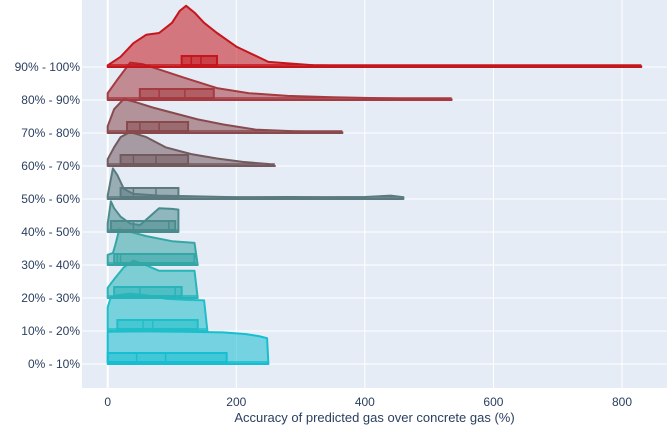 The height and width of the screenshot is (430, 671). Describe the element at coordinates (374, 36) in the screenshot. I see `violin-shape` at that location.